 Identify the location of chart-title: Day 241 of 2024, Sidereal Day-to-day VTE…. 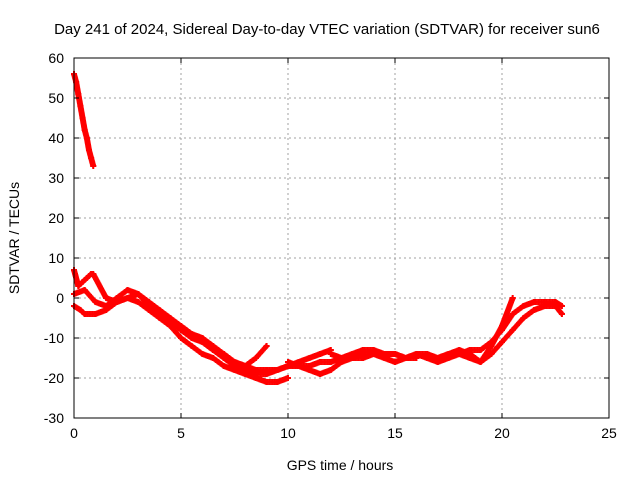
(327, 29).